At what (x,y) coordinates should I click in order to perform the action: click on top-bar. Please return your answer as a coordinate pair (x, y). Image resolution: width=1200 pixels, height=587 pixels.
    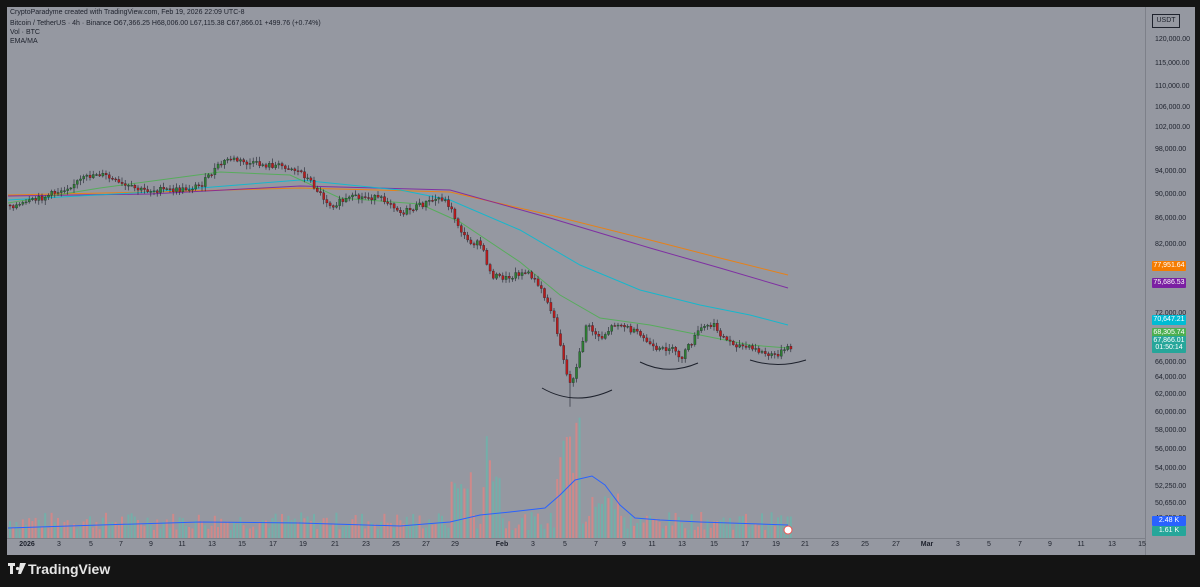
    Looking at the image, I should click on (600, 3).